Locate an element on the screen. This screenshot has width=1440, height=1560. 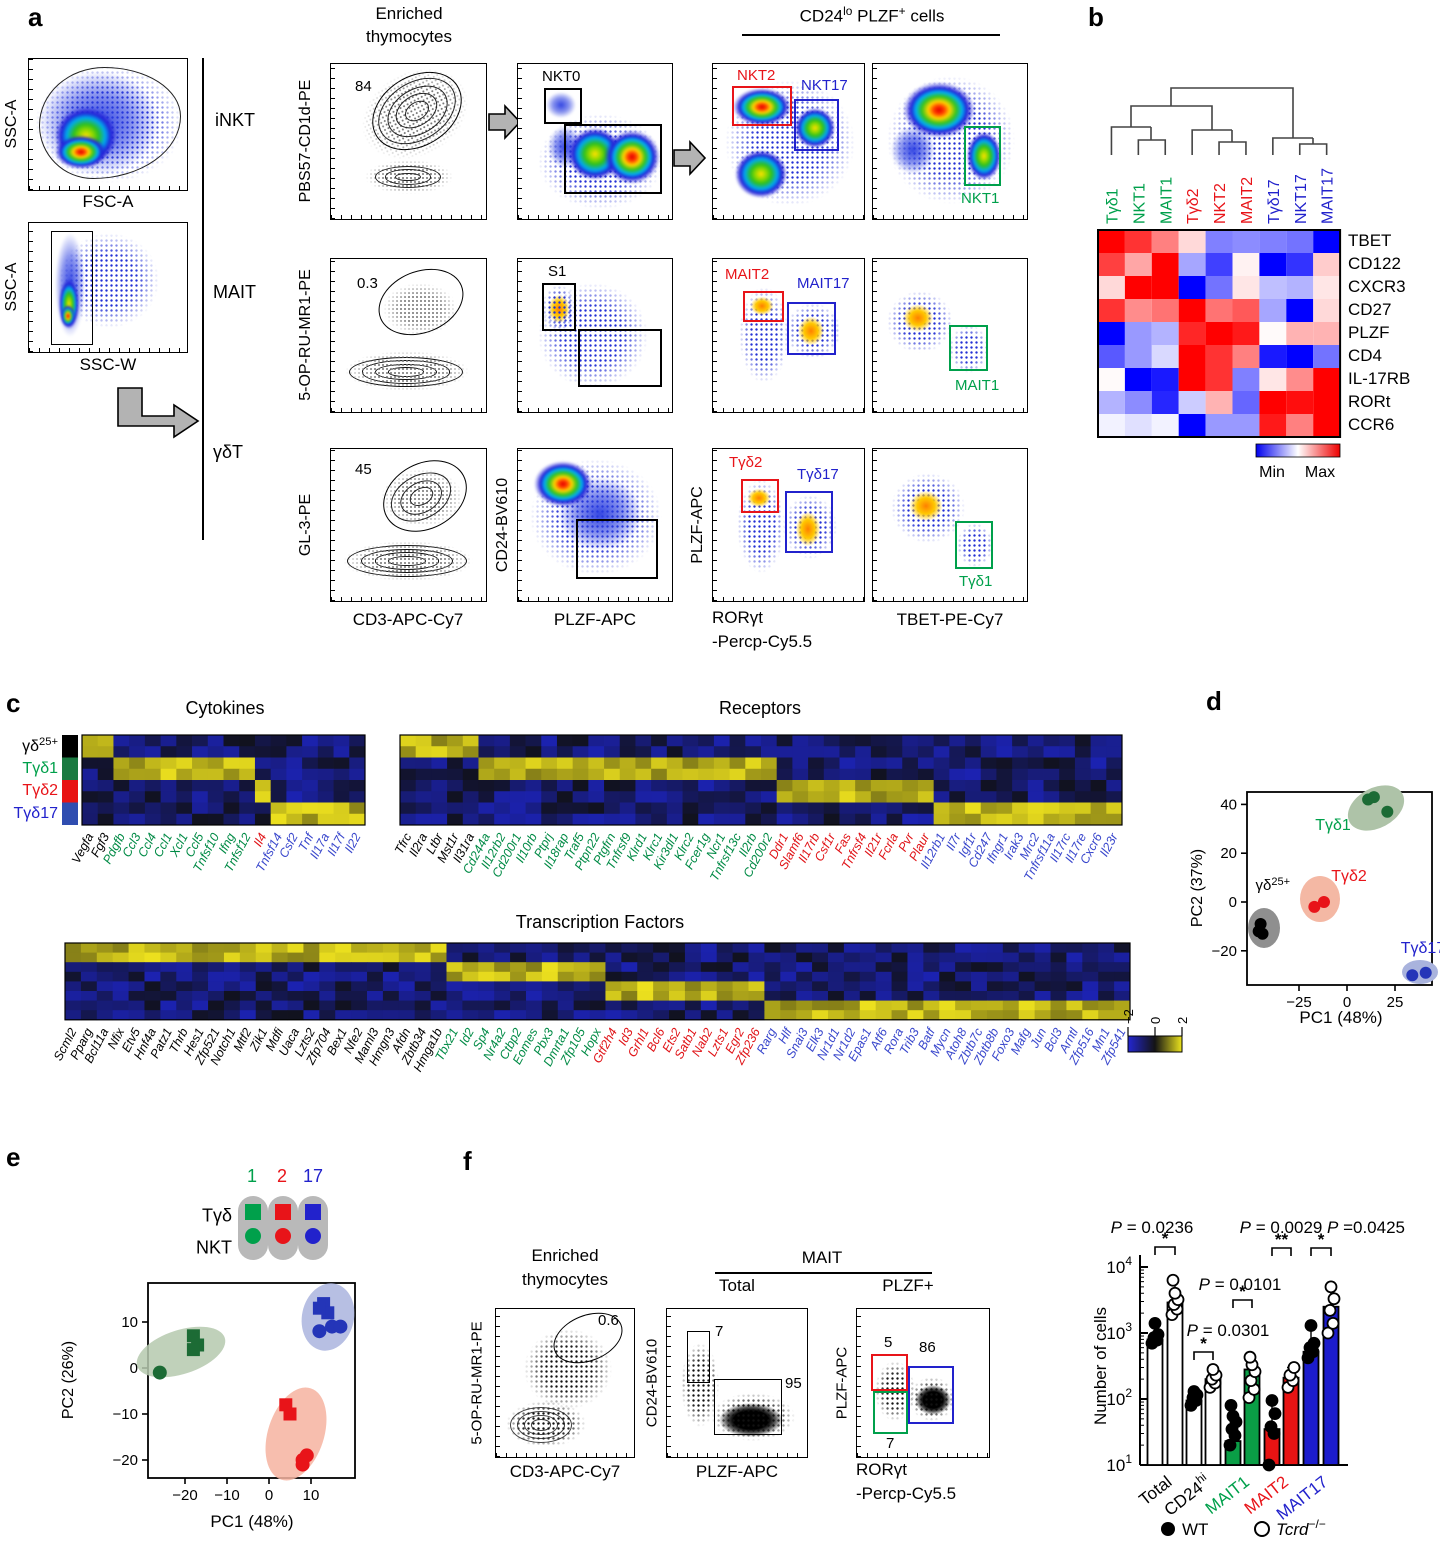
wt-dot is located at coordinates (1191, 1405).